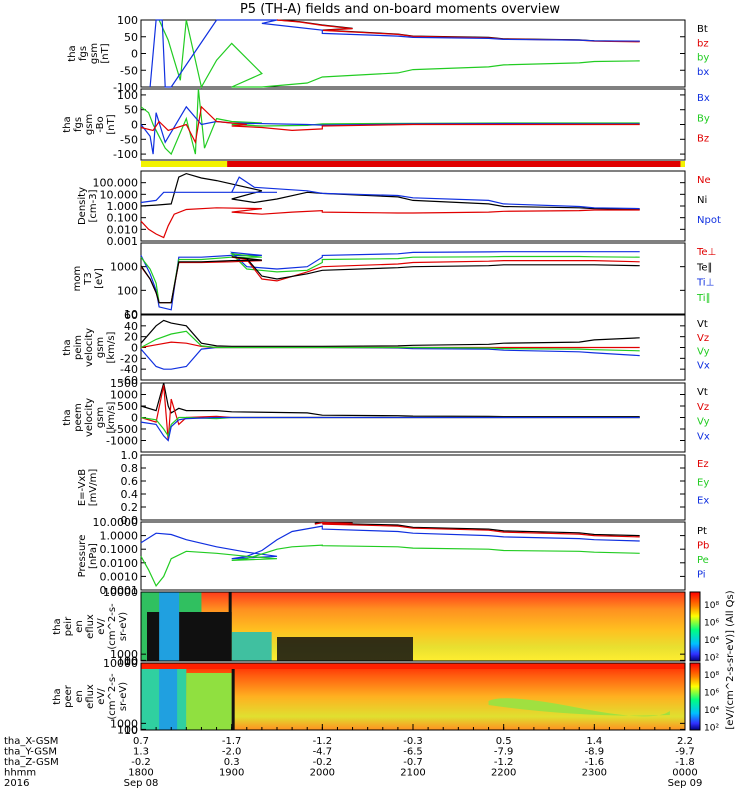 The width and height of the screenshot is (750, 804). Describe the element at coordinates (711, 641) in the screenshot. I see `colorbar-tick-label: 10⁴` at that location.